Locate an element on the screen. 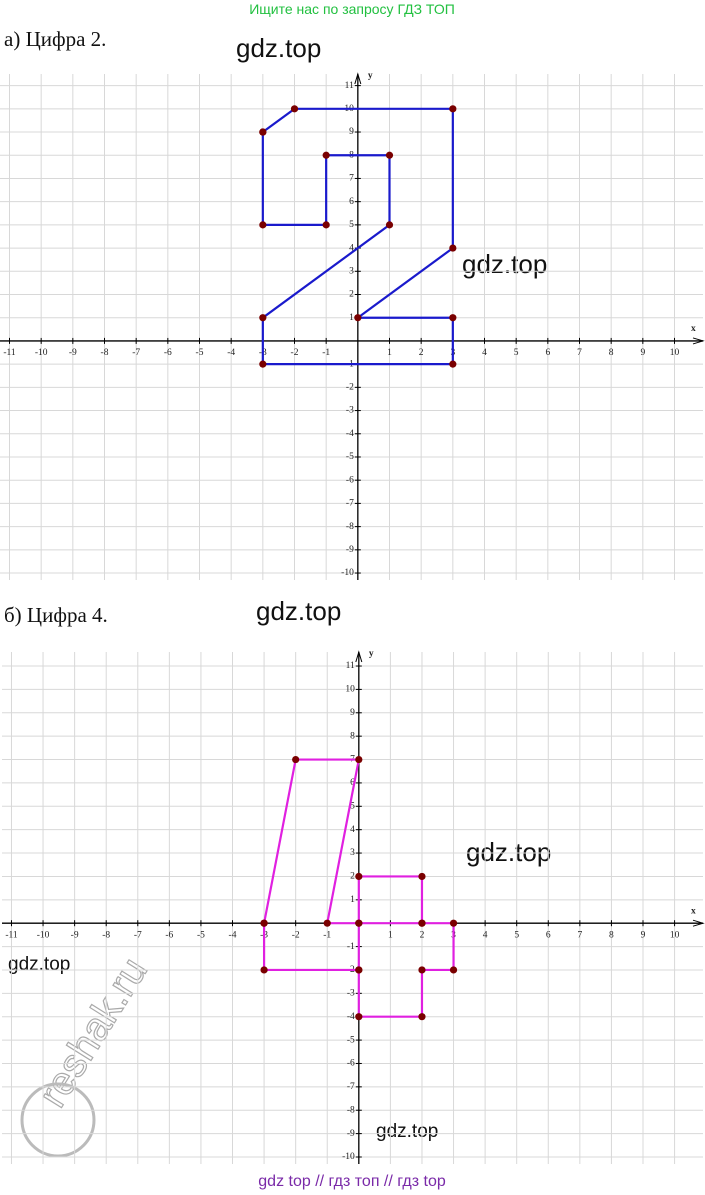 This screenshot has width=705, height=1195. x-tick-label: 2 is located at coordinates (422, 935).